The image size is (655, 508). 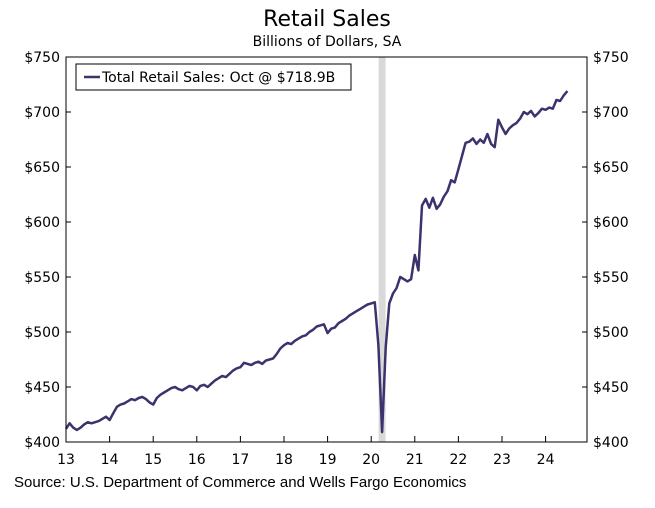 What do you see at coordinates (611, 278) in the screenshot?
I see `y-tick-label-right: $550` at bounding box center [611, 278].